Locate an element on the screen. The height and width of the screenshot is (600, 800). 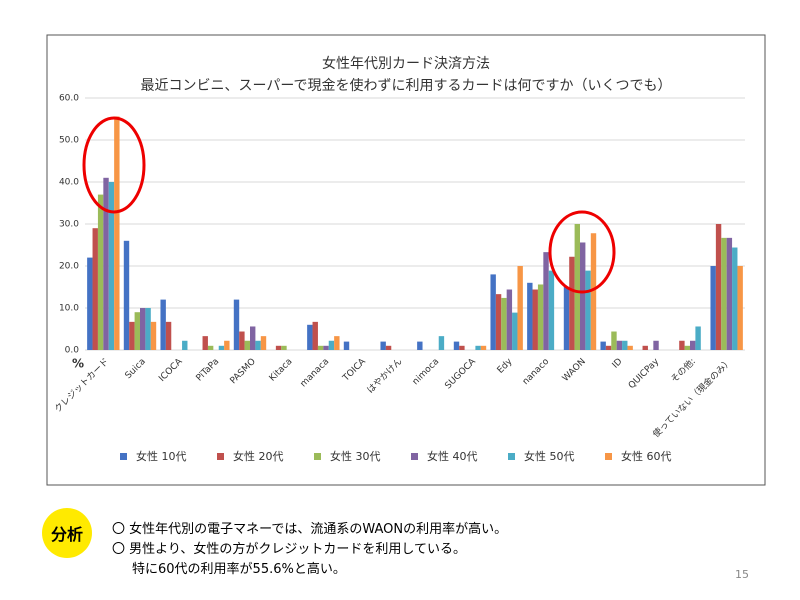
y-tick-label: 40.0 is located at coordinates (69, 183).